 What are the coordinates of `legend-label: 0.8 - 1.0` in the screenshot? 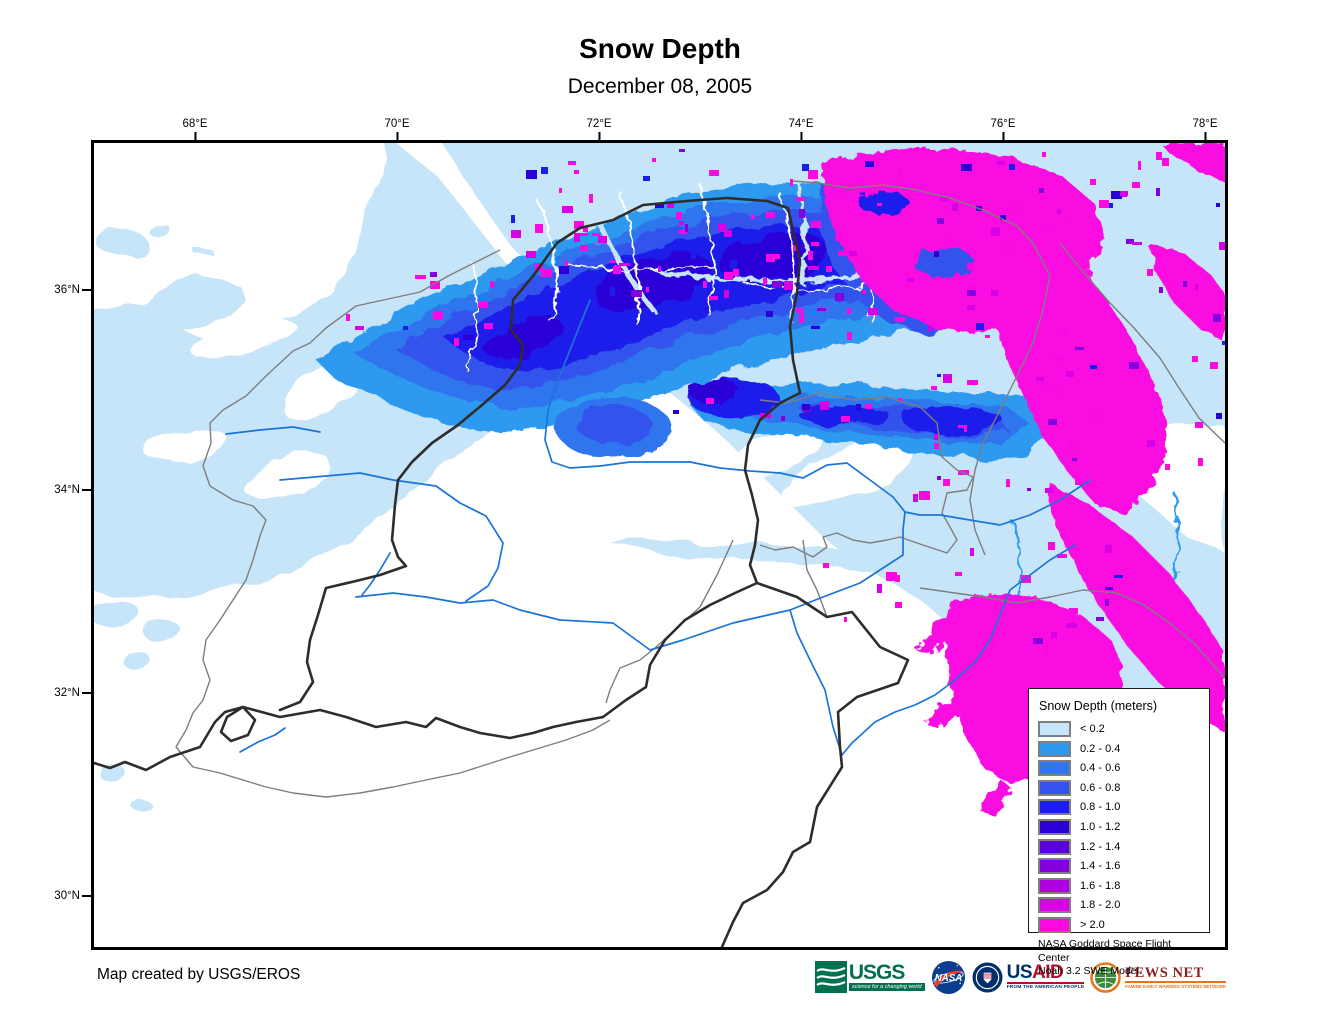 It's located at (1100, 807).